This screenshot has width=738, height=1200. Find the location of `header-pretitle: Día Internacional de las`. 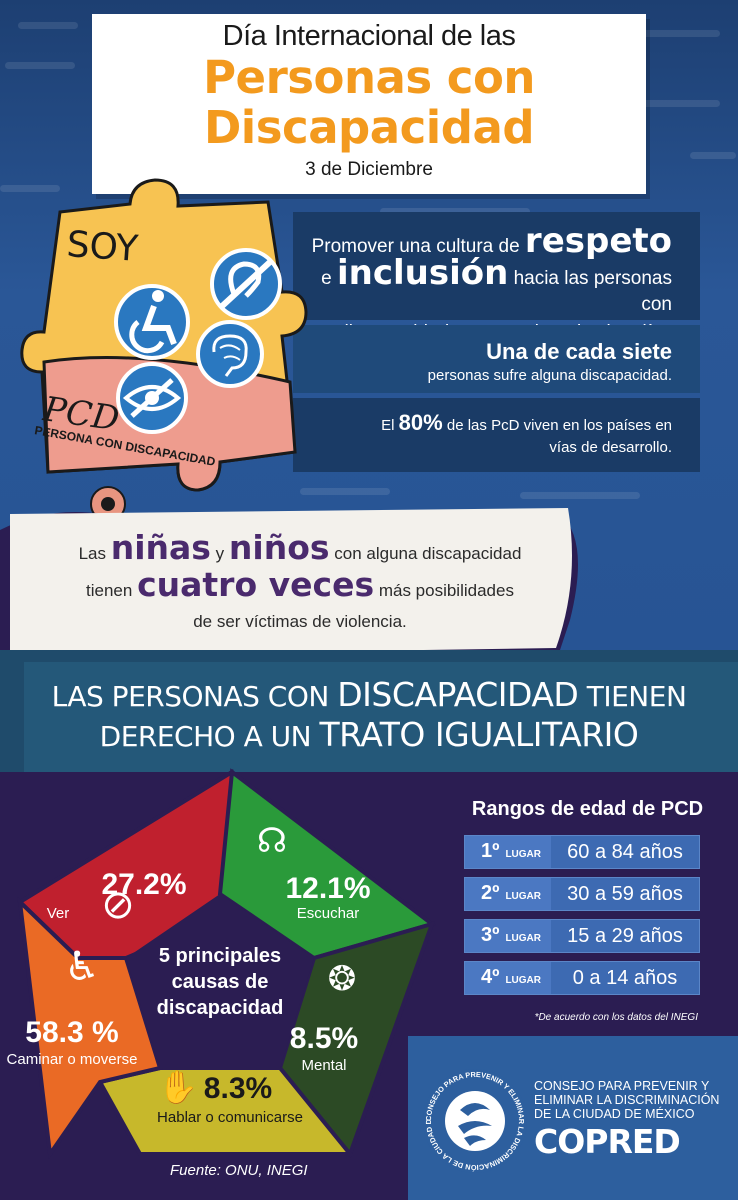

header-pretitle: Día Internacional de las is located at coordinates (369, 36).